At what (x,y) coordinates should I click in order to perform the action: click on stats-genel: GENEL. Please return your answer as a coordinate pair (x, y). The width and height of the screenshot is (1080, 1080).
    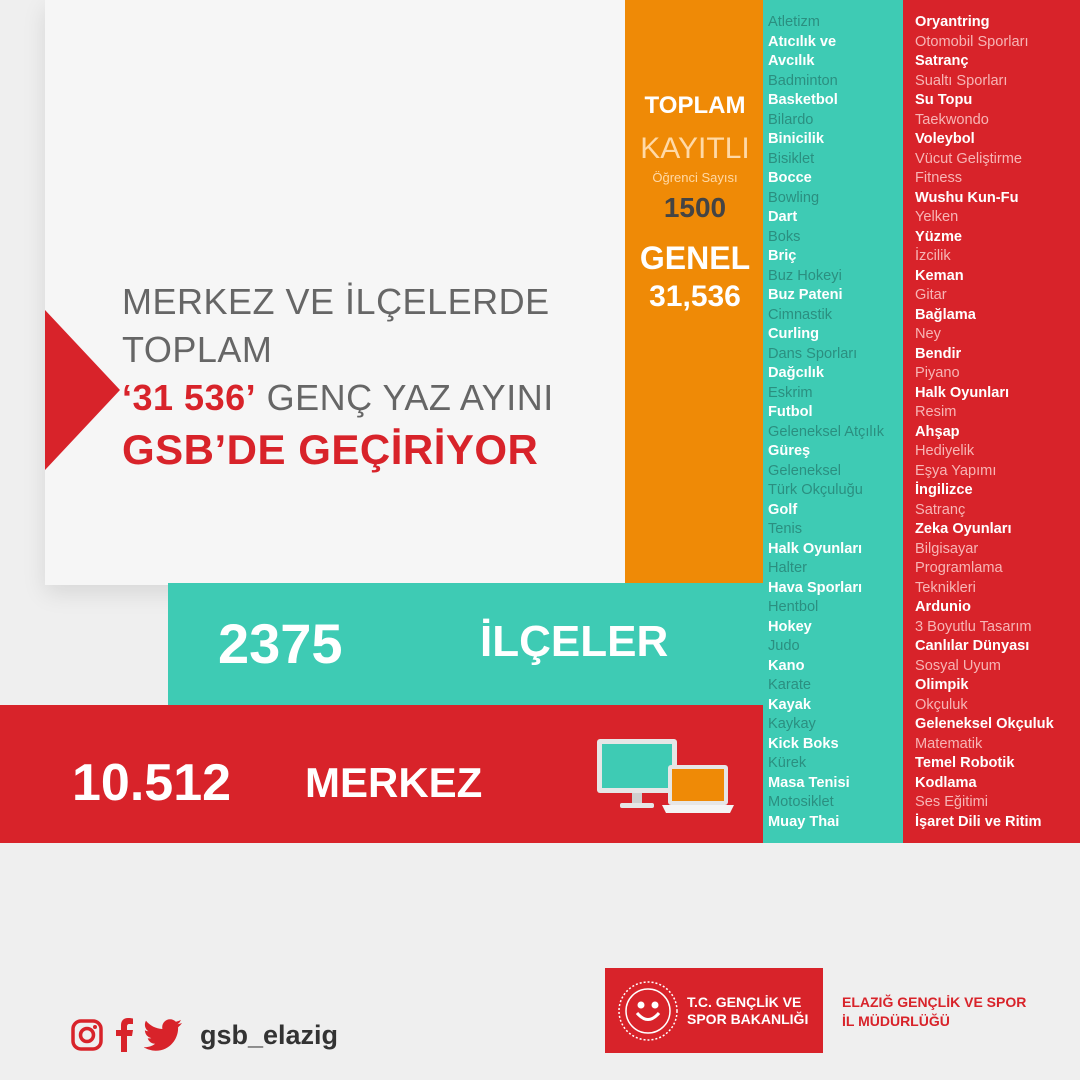
    Looking at the image, I should click on (695, 258).